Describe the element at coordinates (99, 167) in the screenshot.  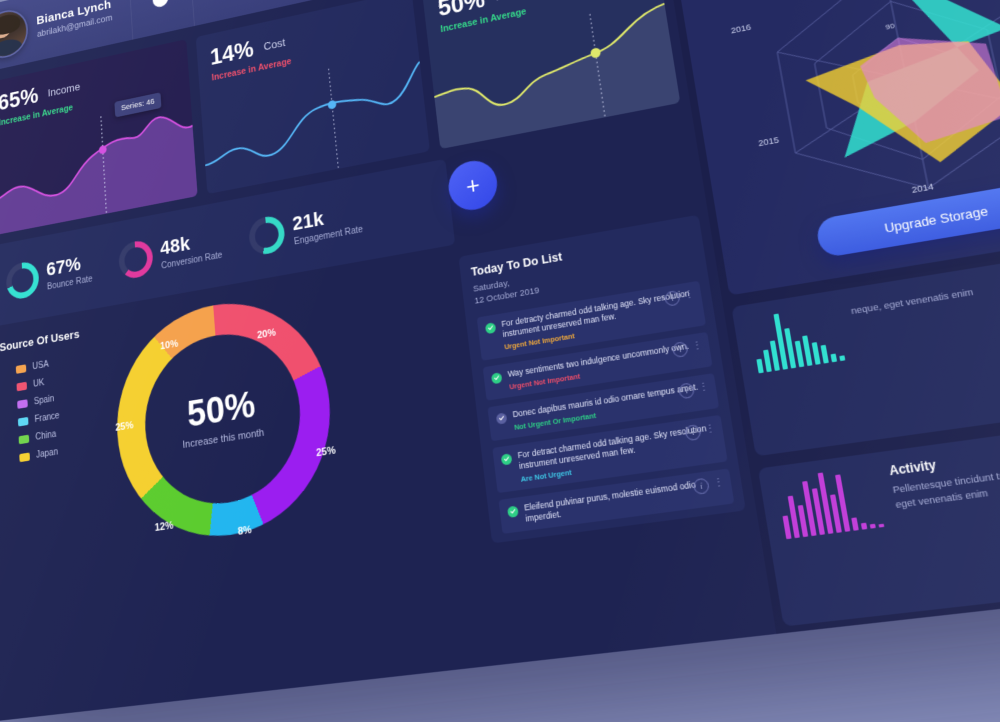
I see `income-area-chart` at that location.